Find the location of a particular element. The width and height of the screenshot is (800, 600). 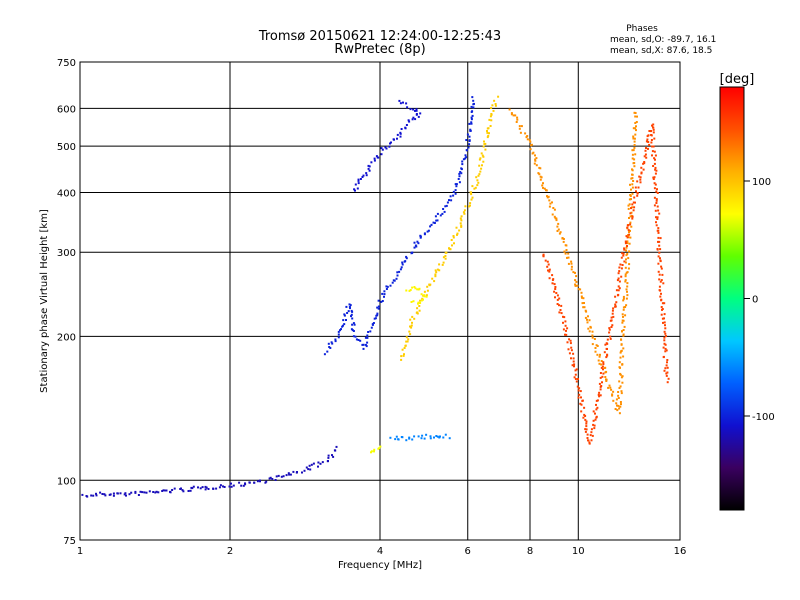

x-tick-label: 10 is located at coordinates (578, 551).